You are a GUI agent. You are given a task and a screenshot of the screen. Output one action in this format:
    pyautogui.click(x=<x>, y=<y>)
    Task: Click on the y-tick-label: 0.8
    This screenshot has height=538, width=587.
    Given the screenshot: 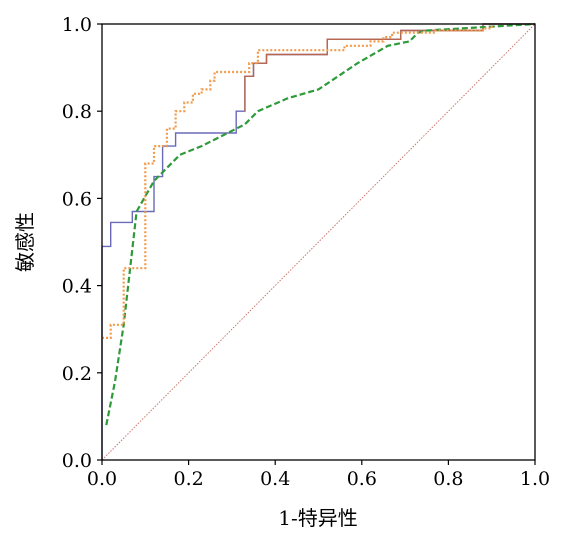 What is the action you would take?
    pyautogui.click(x=77, y=112)
    